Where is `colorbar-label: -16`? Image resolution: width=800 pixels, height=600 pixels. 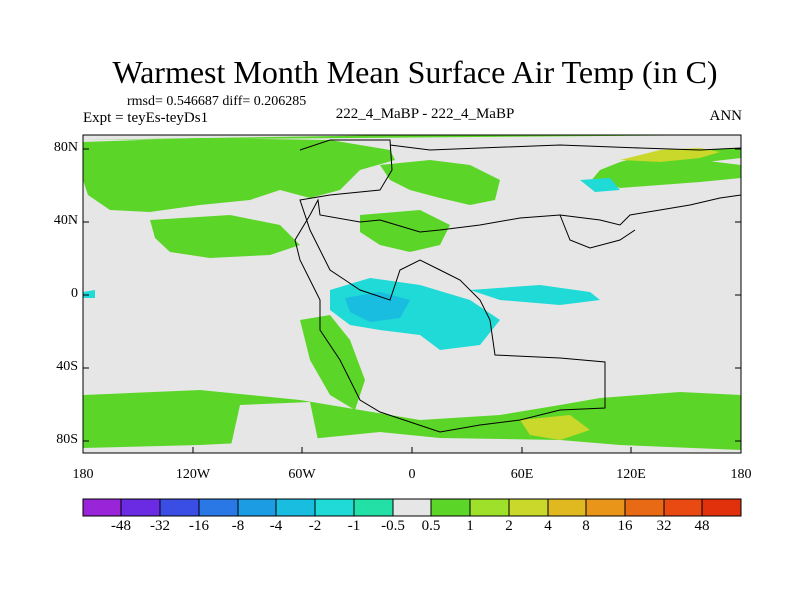
colorbar-label: -16 is located at coordinates (199, 526).